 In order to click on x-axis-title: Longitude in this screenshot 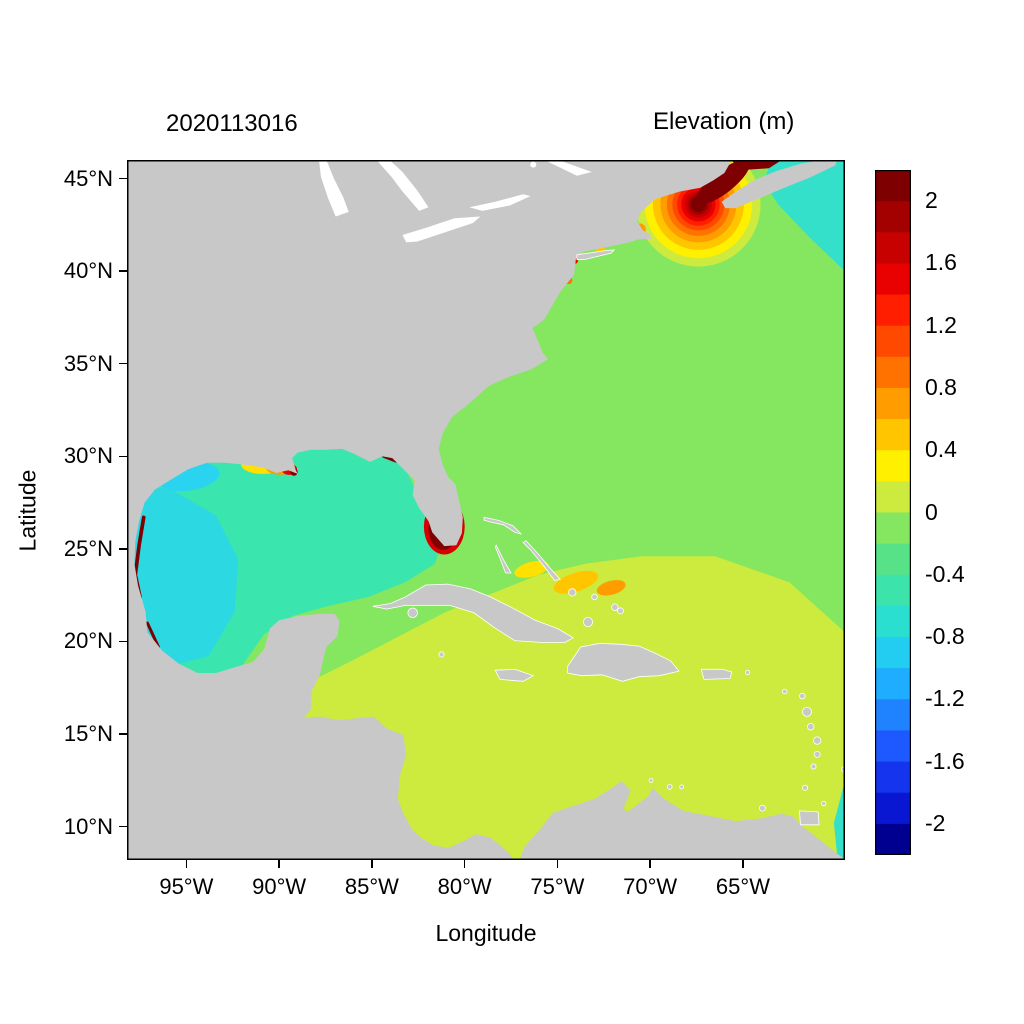, I will do `click(486, 933)`.